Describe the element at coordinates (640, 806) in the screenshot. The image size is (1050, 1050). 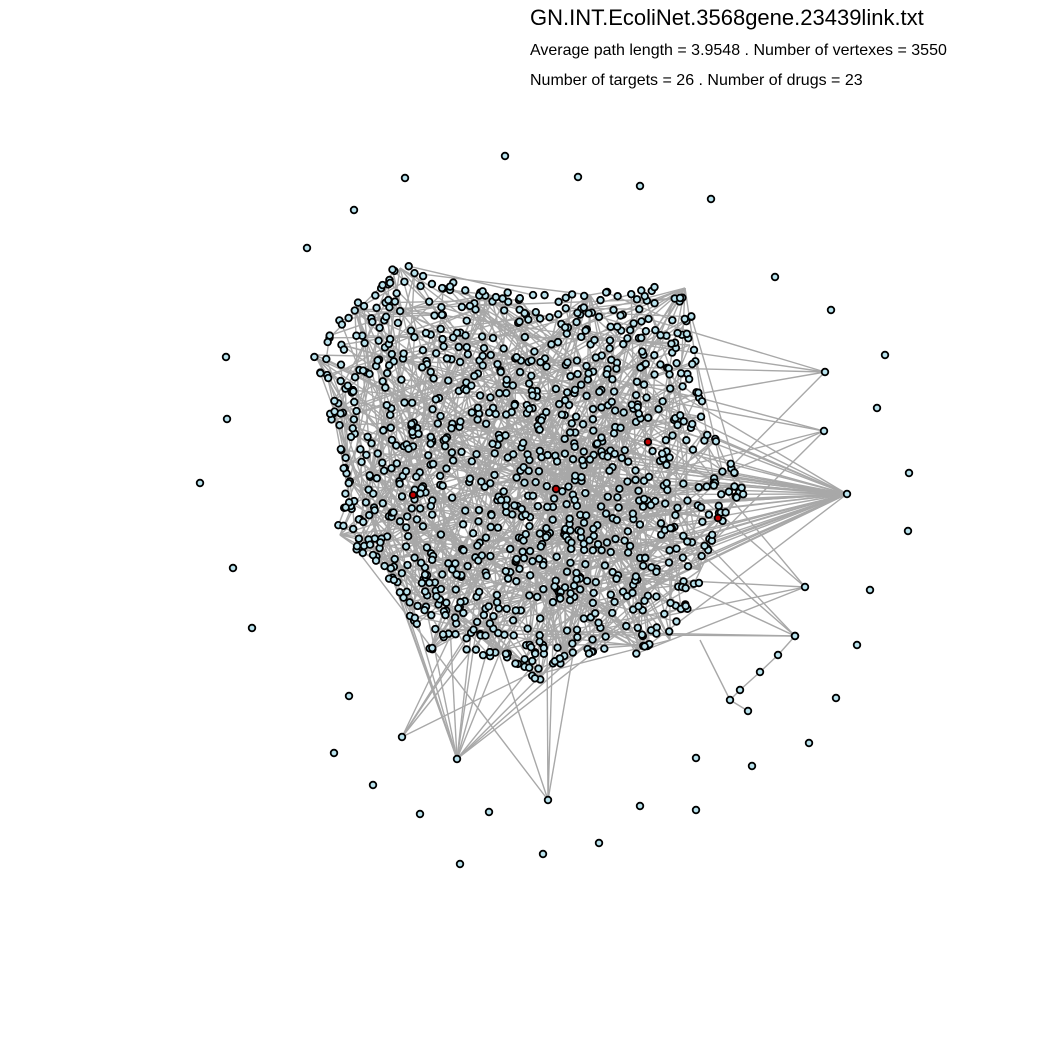
I see `isolated-node` at that location.